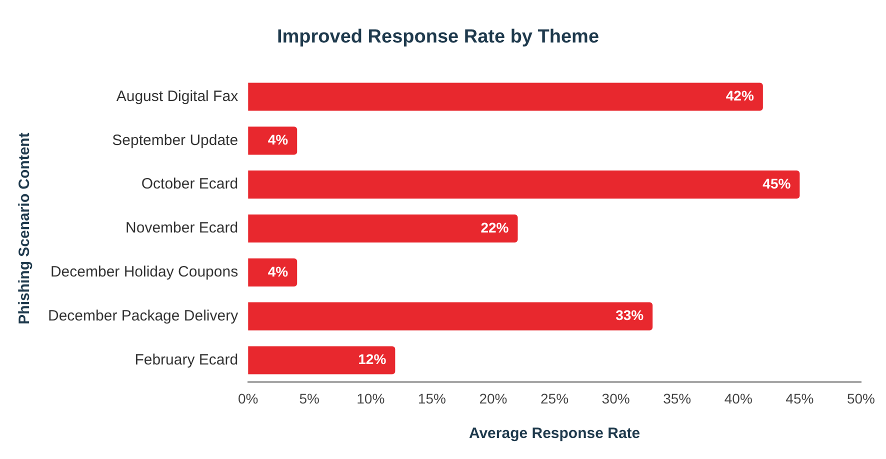 Image resolution: width=886 pixels, height=459 pixels. Describe the element at coordinates (175, 140) in the screenshot. I see `y-tick-label: September Update` at that location.